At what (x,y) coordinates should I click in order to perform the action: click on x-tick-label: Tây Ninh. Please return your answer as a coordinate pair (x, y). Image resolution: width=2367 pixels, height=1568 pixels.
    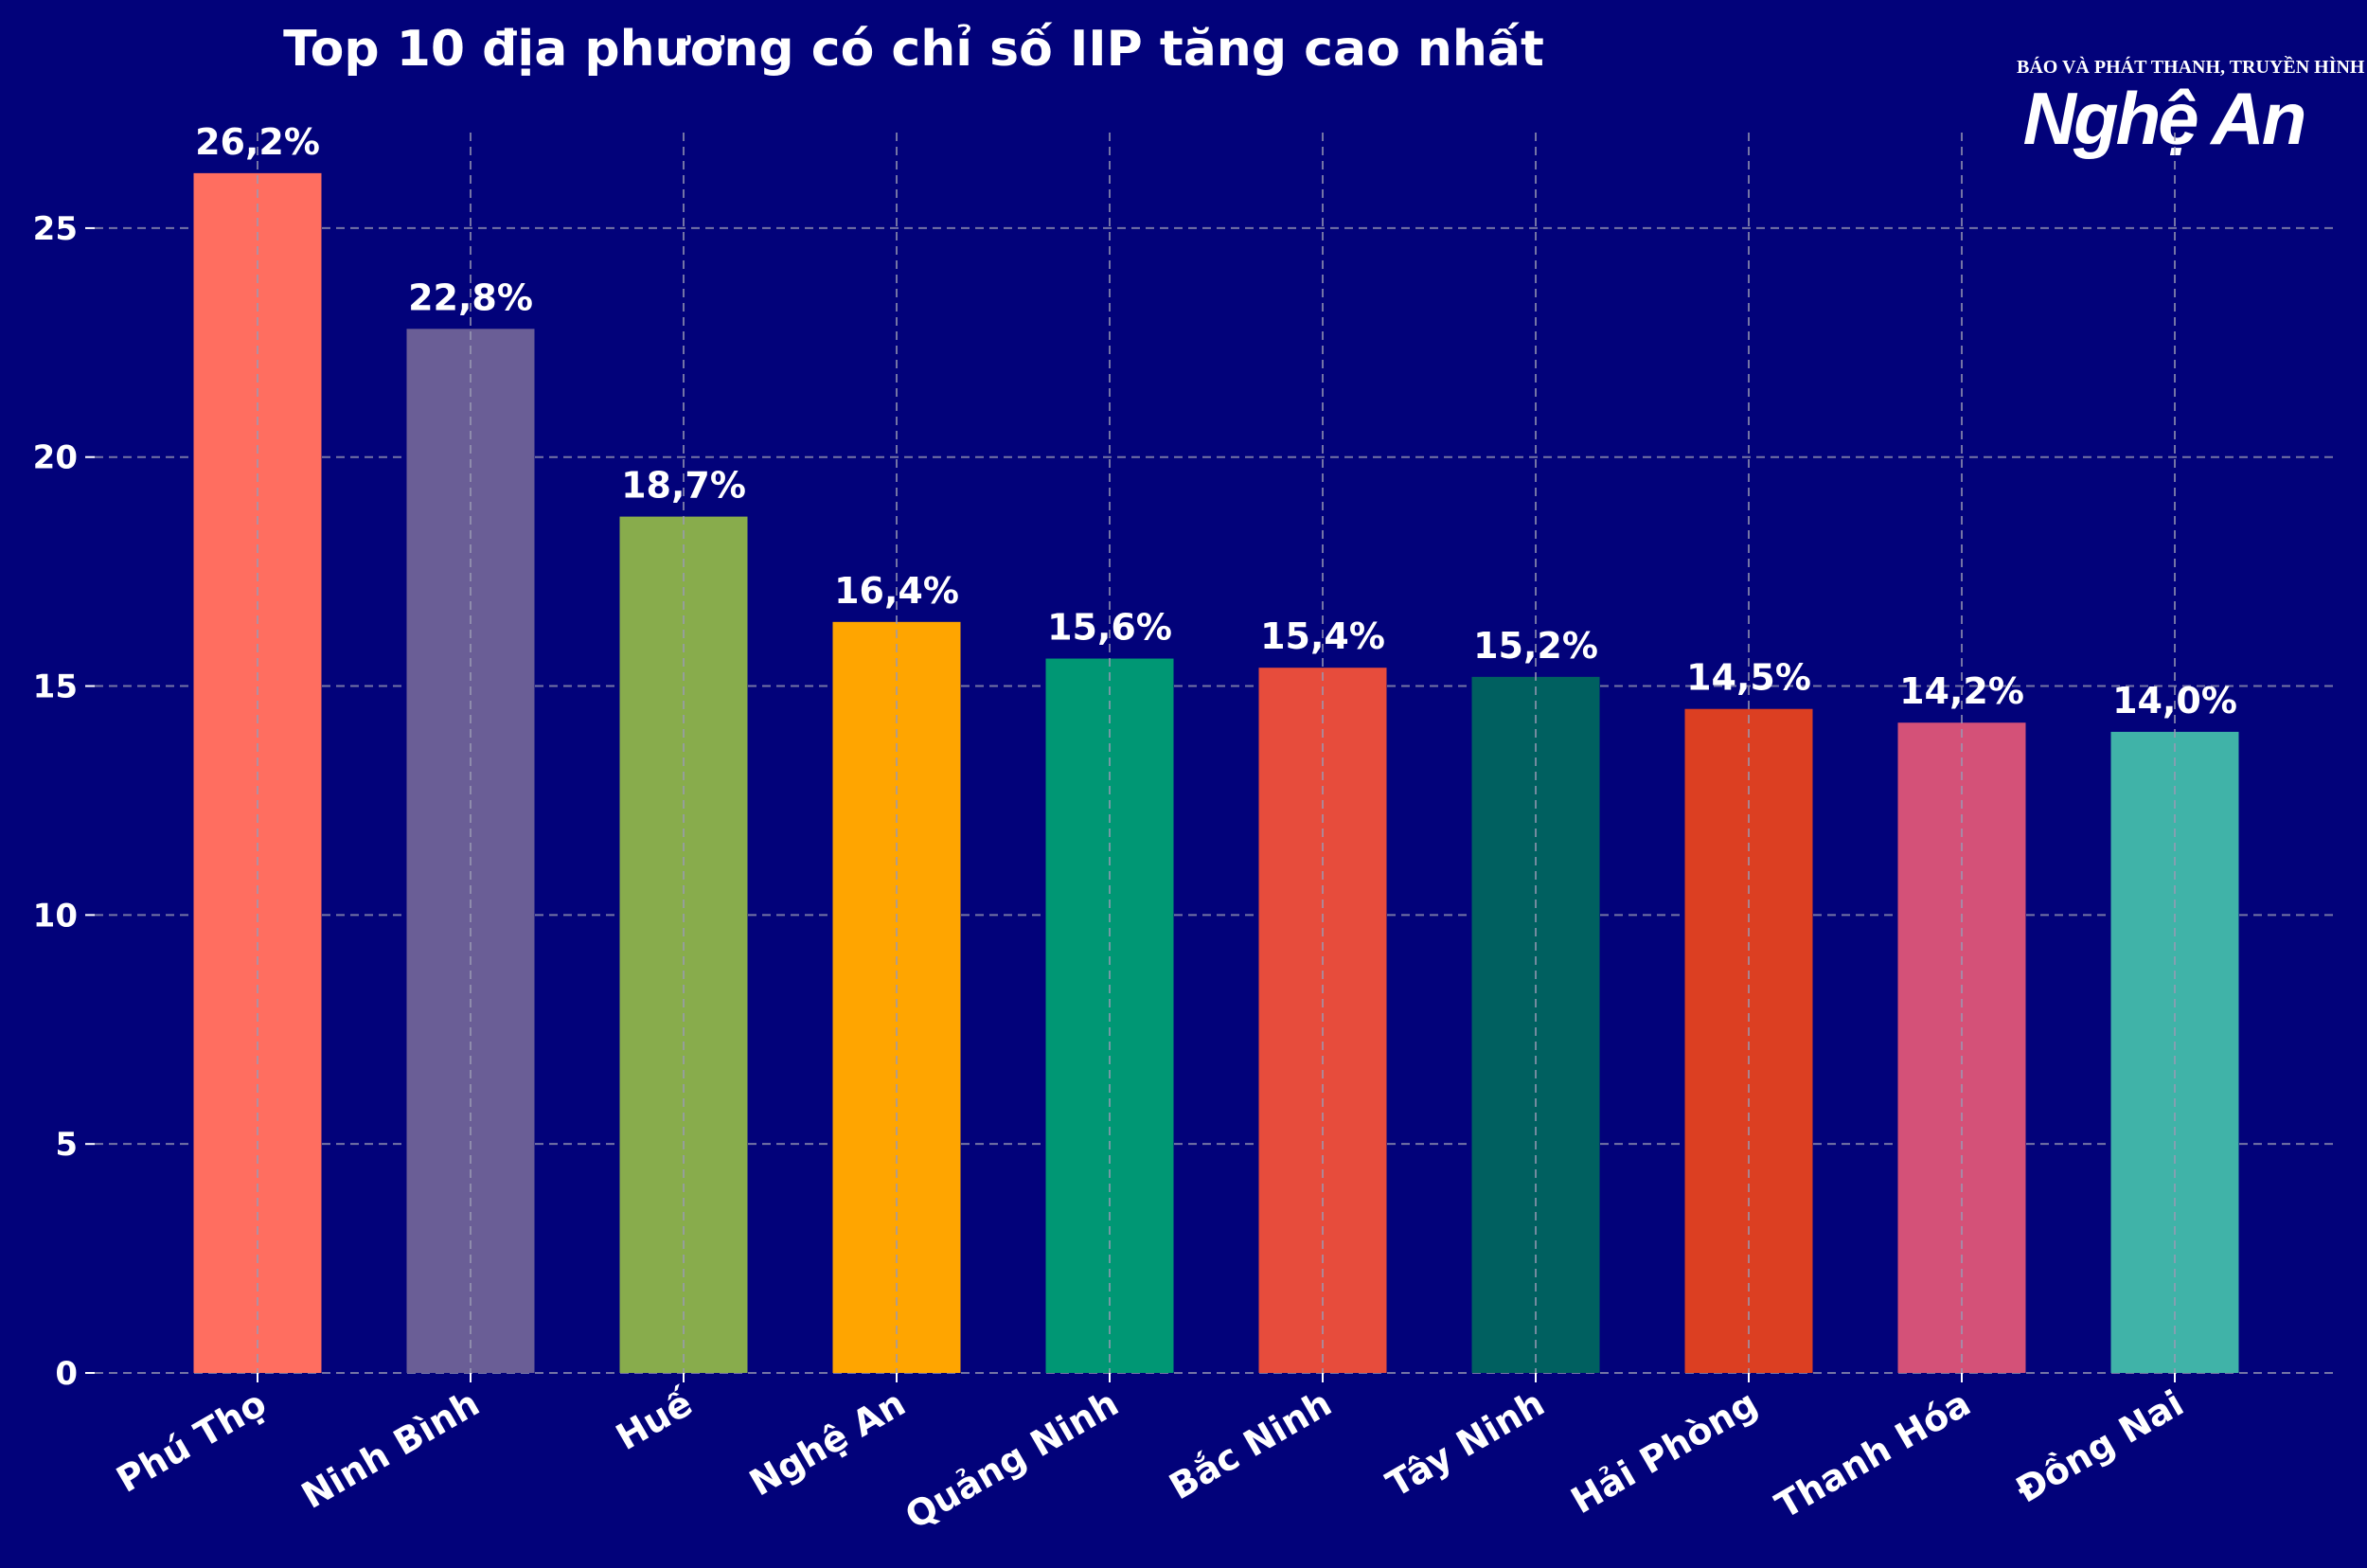
    Looking at the image, I should click on (1465, 1444).